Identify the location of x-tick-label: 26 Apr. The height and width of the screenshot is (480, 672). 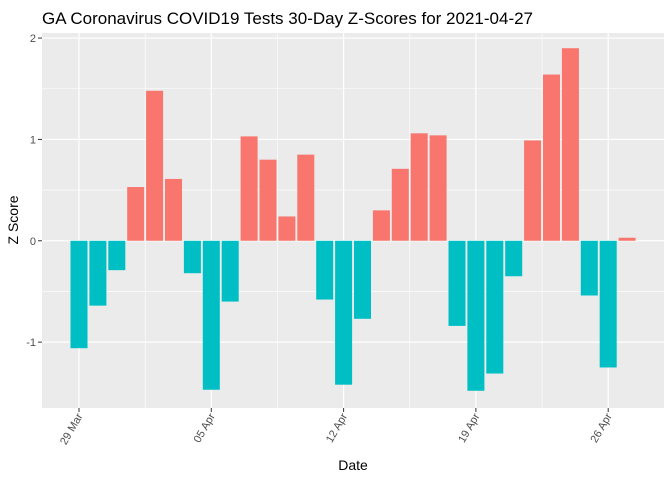
(601, 428).